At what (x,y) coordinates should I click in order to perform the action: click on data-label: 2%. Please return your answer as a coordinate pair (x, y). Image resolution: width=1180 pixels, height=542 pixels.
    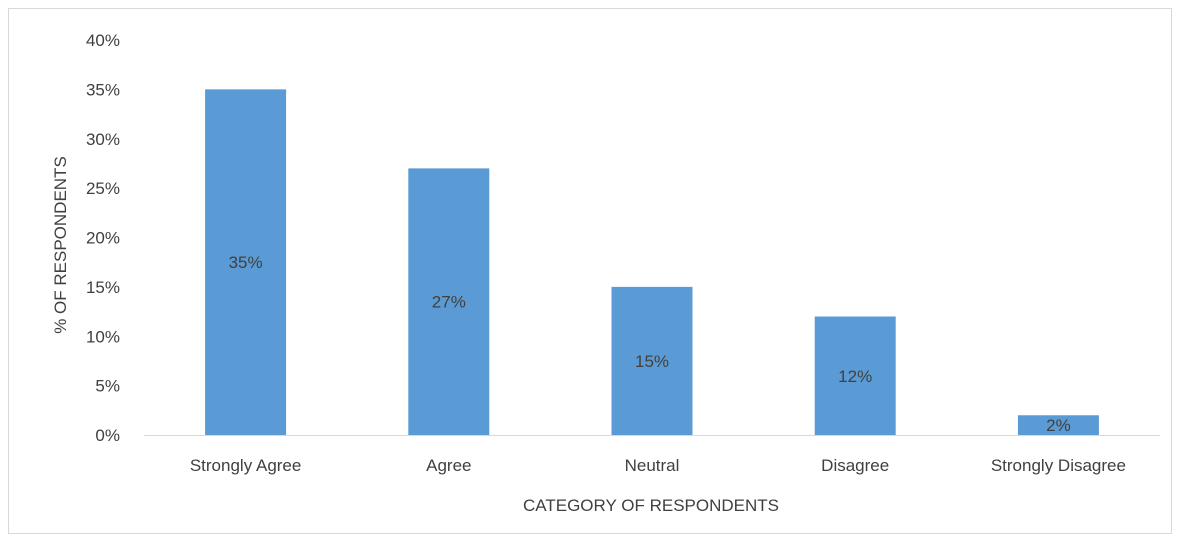
    Looking at the image, I should click on (1058, 425).